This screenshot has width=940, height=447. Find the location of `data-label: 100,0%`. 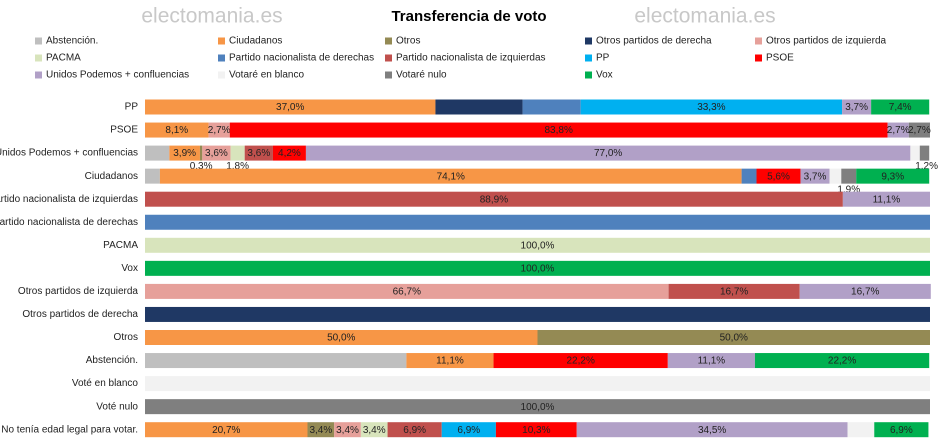

data-label: 100,0% is located at coordinates (538, 407).